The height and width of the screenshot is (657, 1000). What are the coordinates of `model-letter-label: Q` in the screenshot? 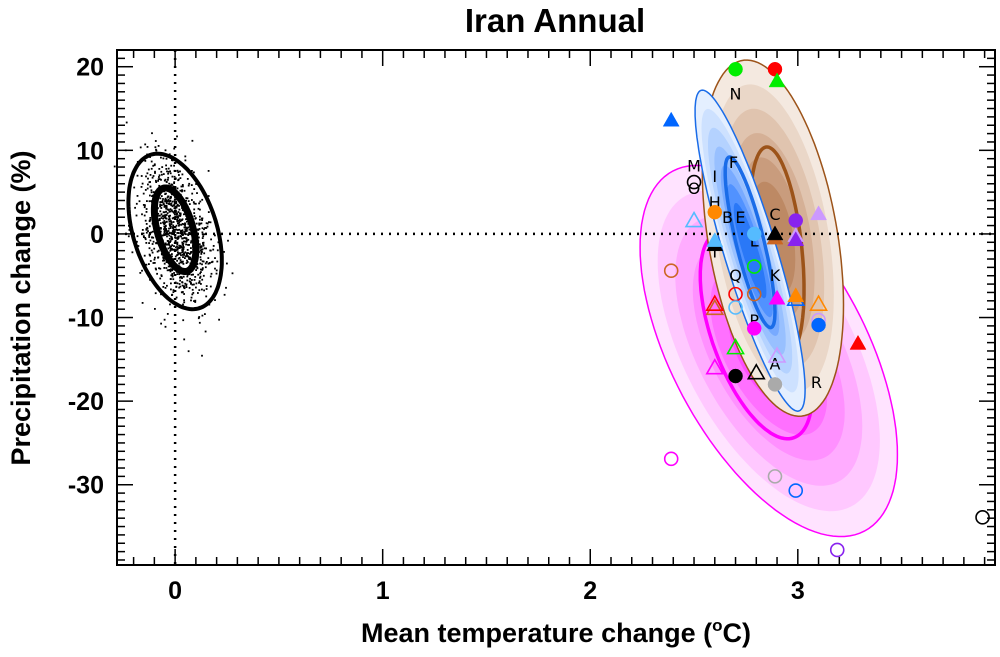 It's located at (735, 275).